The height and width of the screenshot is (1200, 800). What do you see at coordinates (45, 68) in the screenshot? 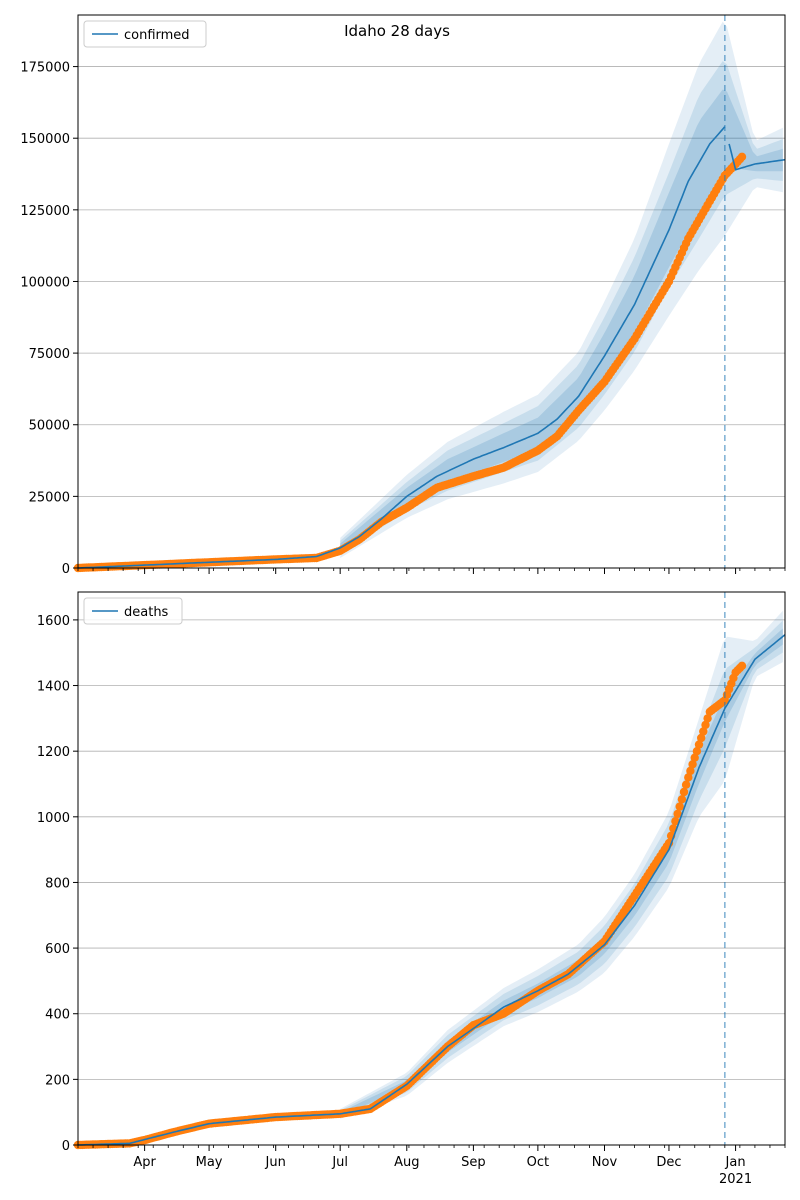
I see `y-tick-label: 175000` at bounding box center [45, 68].